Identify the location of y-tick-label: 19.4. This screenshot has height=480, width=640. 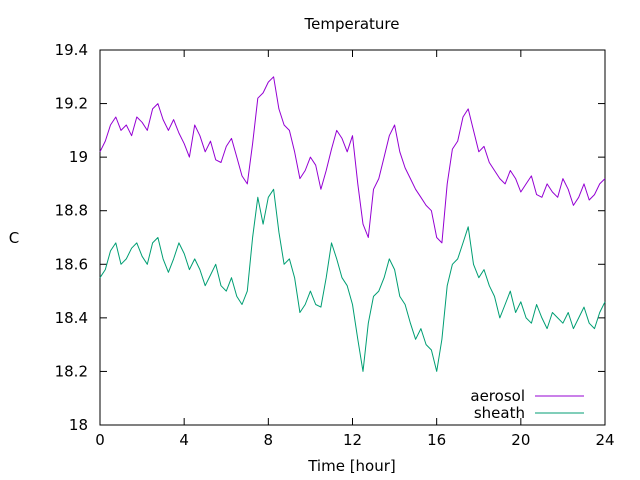
(71, 50).